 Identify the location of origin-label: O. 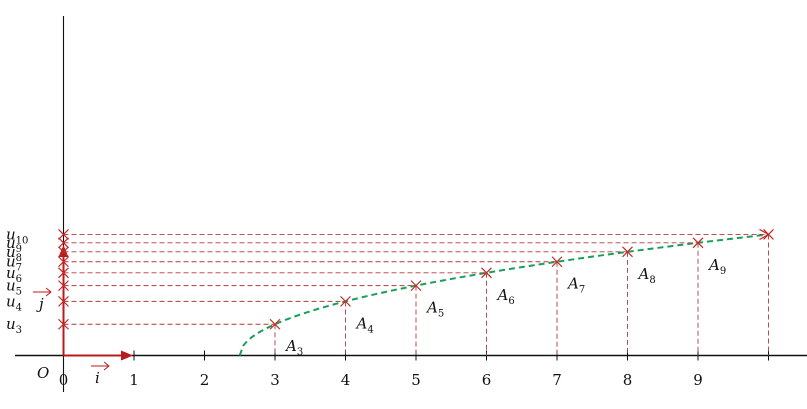
(43, 373).